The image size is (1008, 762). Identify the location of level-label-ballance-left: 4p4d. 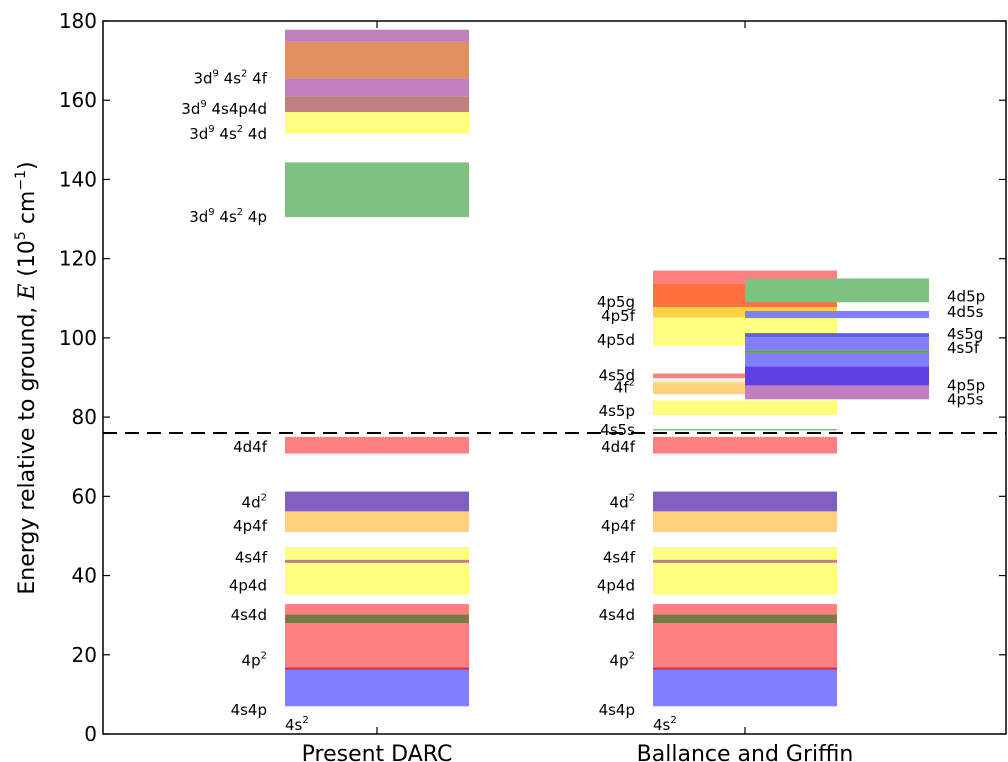
(616, 585).